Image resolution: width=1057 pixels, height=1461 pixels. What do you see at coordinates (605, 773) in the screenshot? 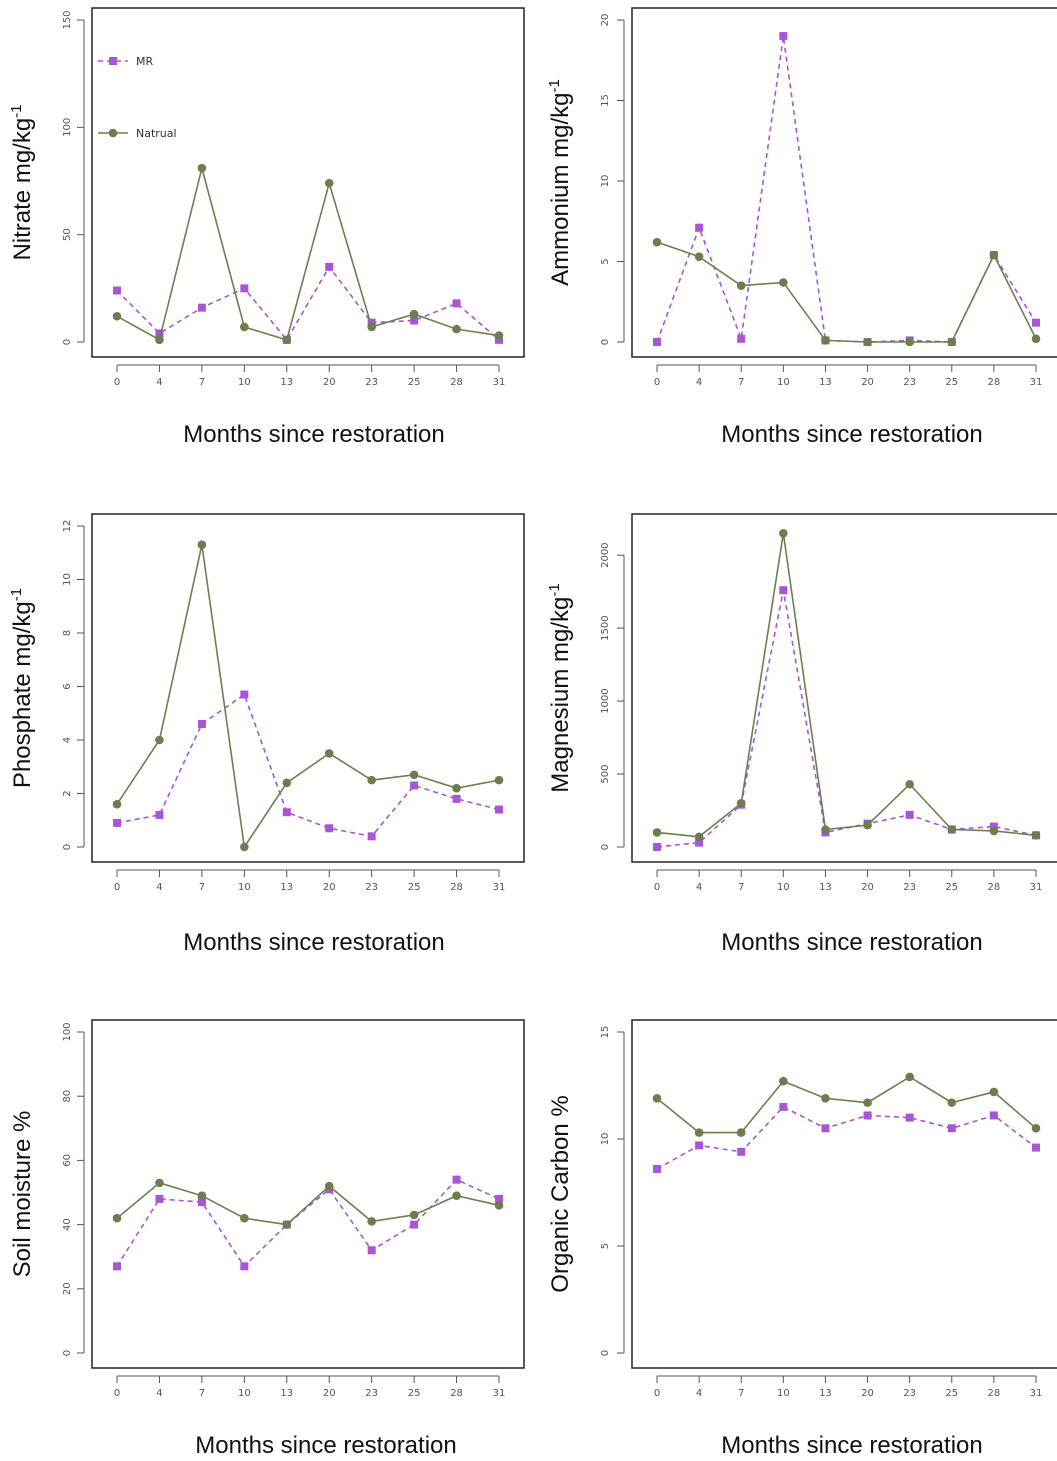
I see `y-tick-label: 500` at bounding box center [605, 773].